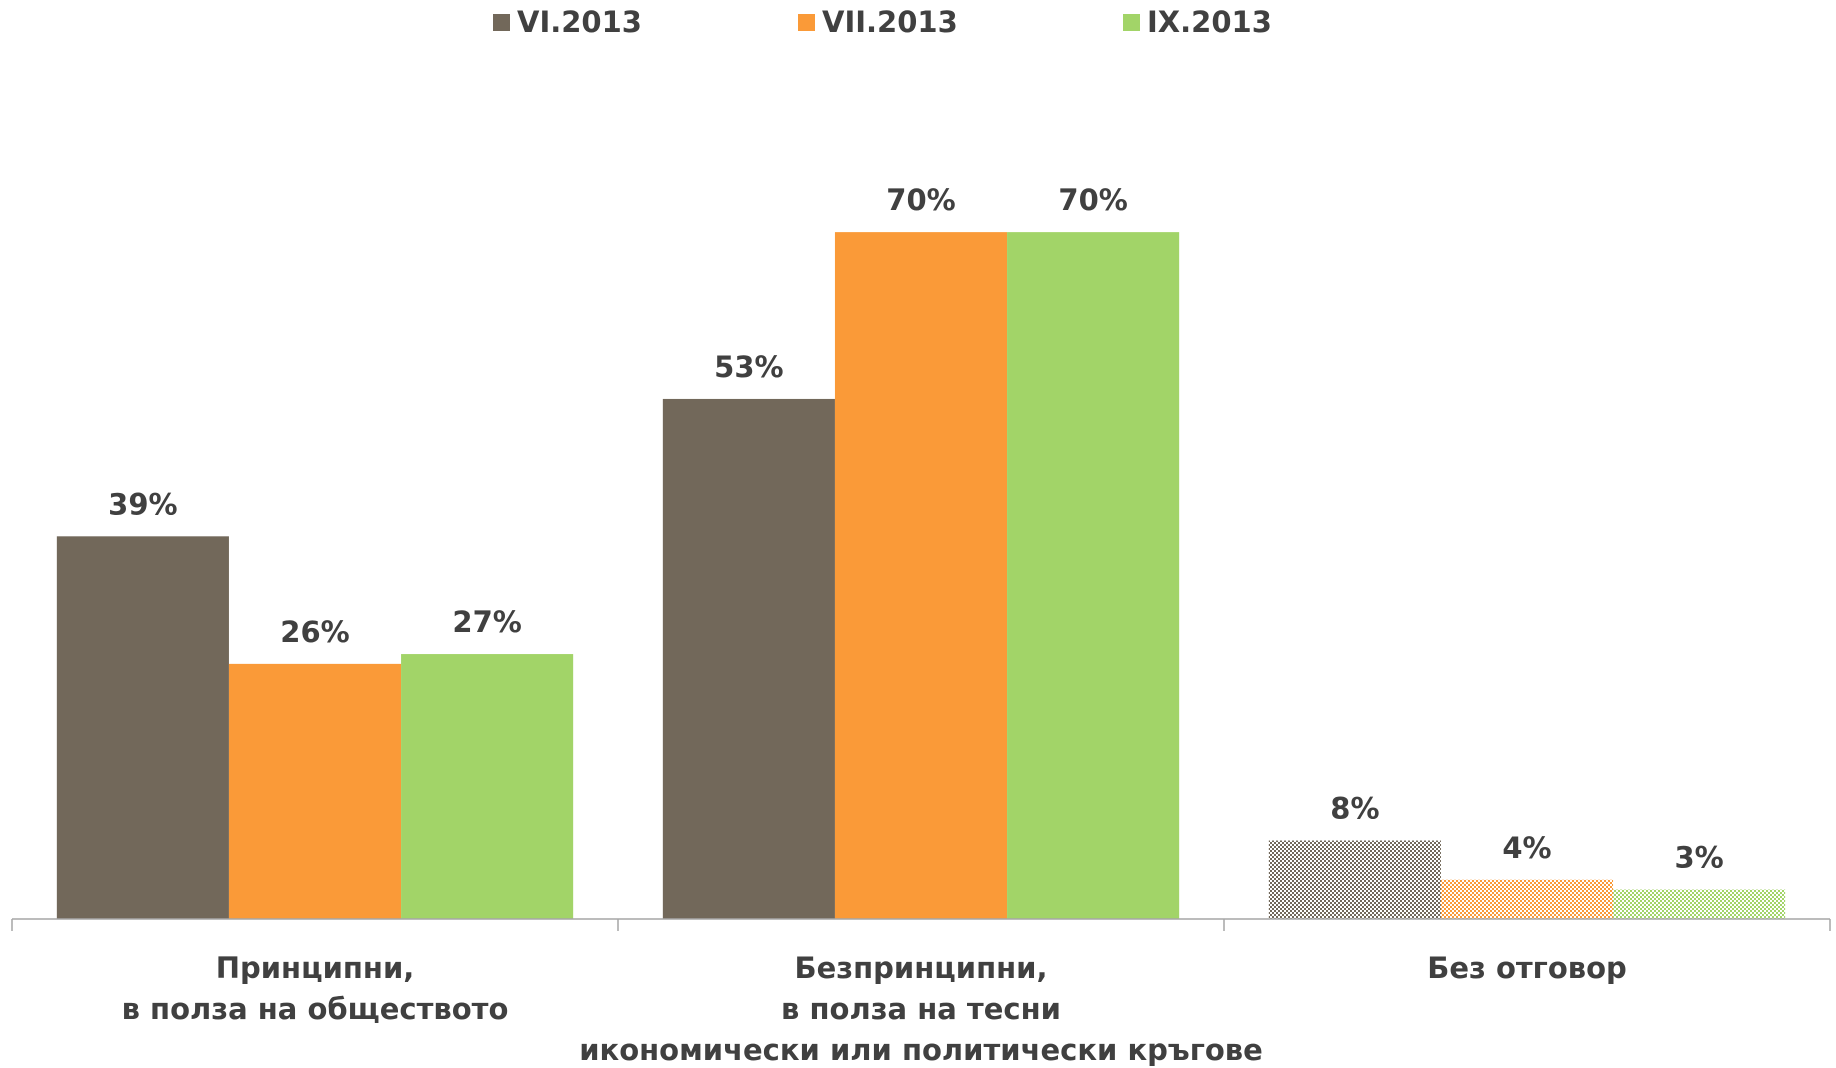 This screenshot has width=1836, height=1068. What do you see at coordinates (921, 968) in the screenshot?
I see `x-tick-label: Безпринципни,` at bounding box center [921, 968].